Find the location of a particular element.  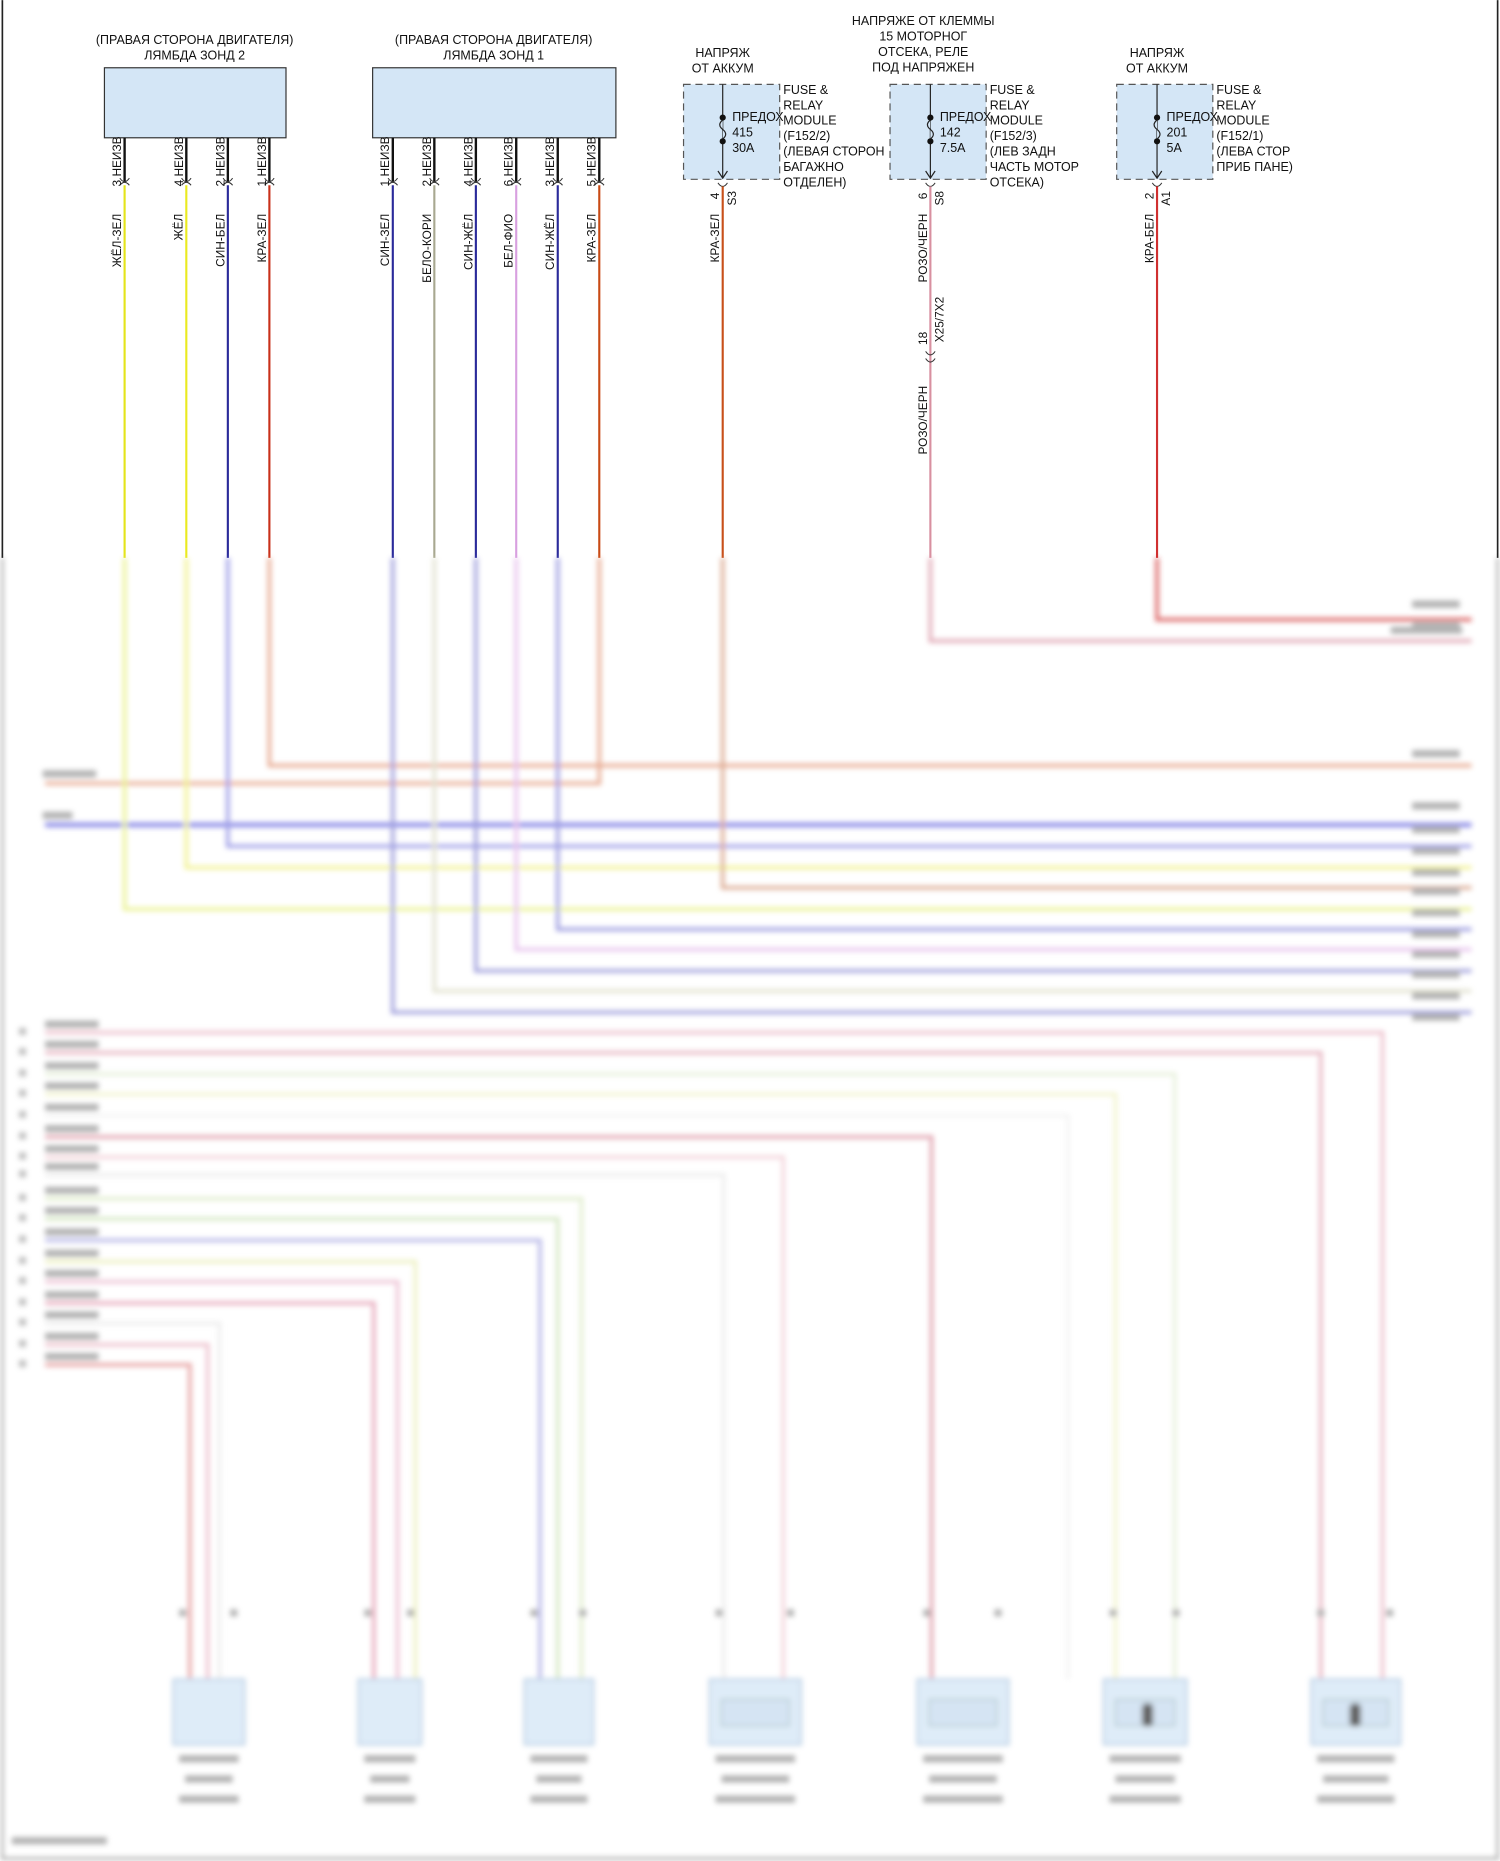

module-label: RELAY is located at coordinates (1010, 105).